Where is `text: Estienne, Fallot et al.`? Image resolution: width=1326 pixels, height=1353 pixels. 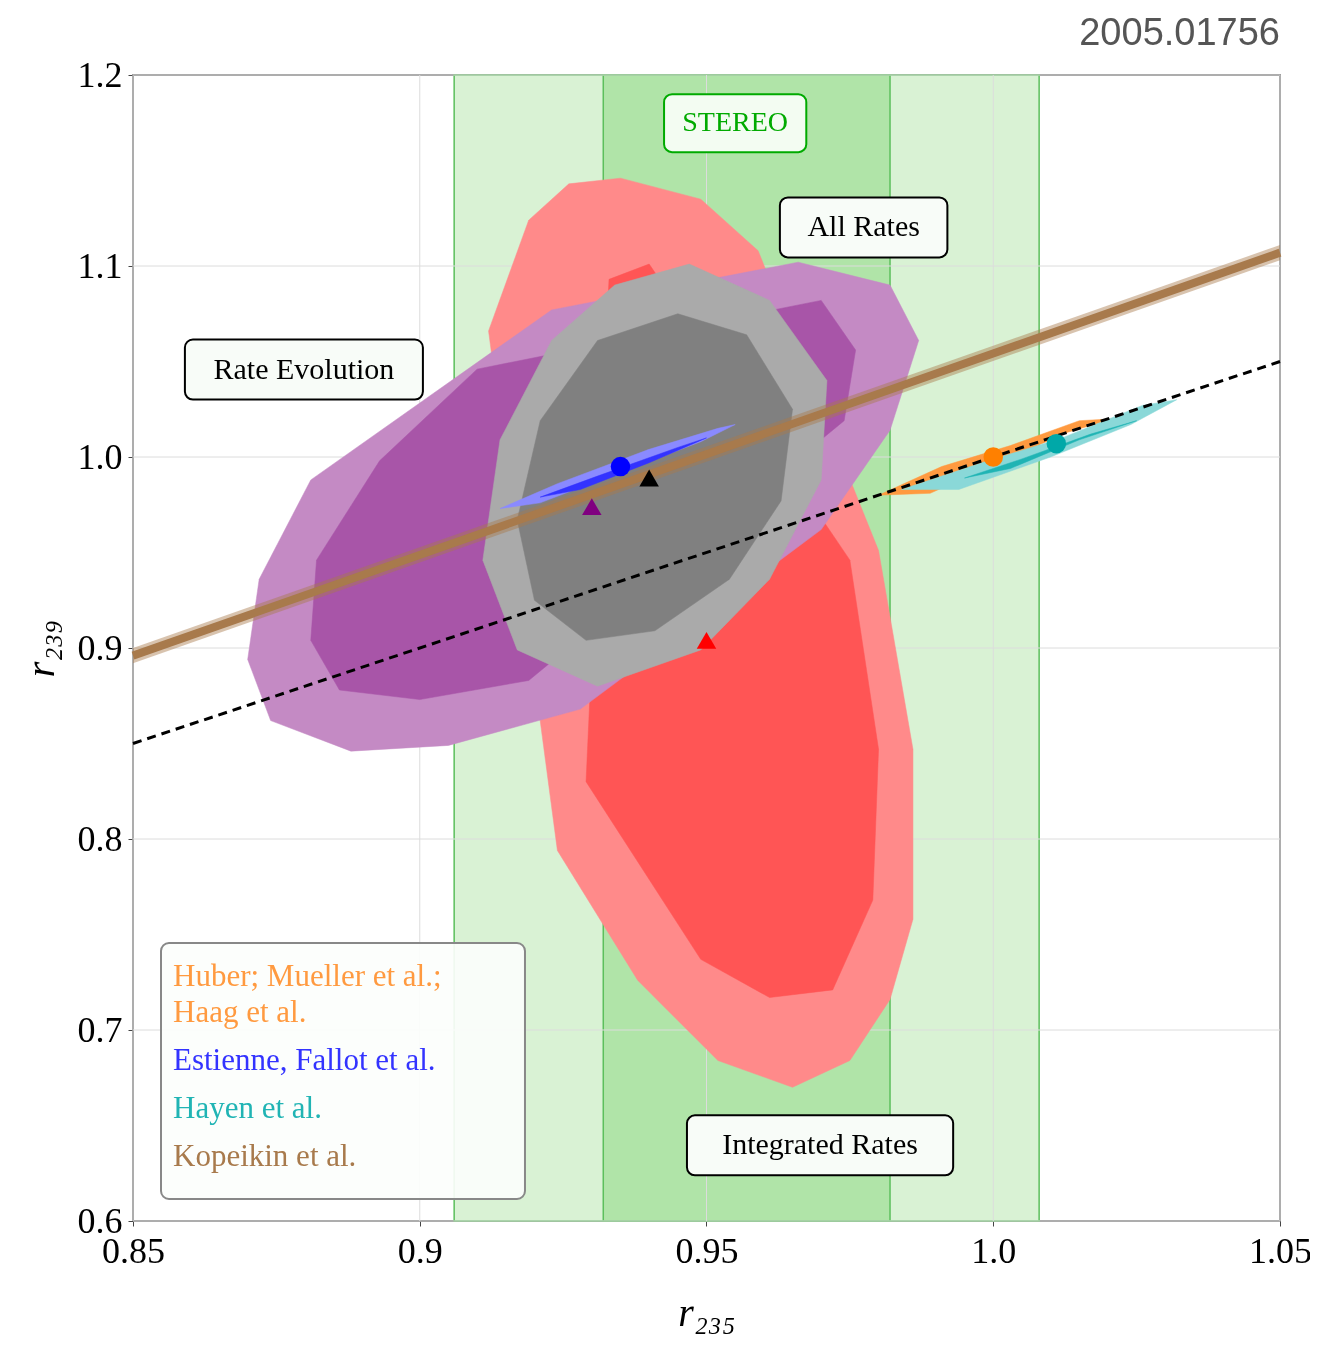 text: Estienne, Fallot et al. is located at coordinates (304, 1059).